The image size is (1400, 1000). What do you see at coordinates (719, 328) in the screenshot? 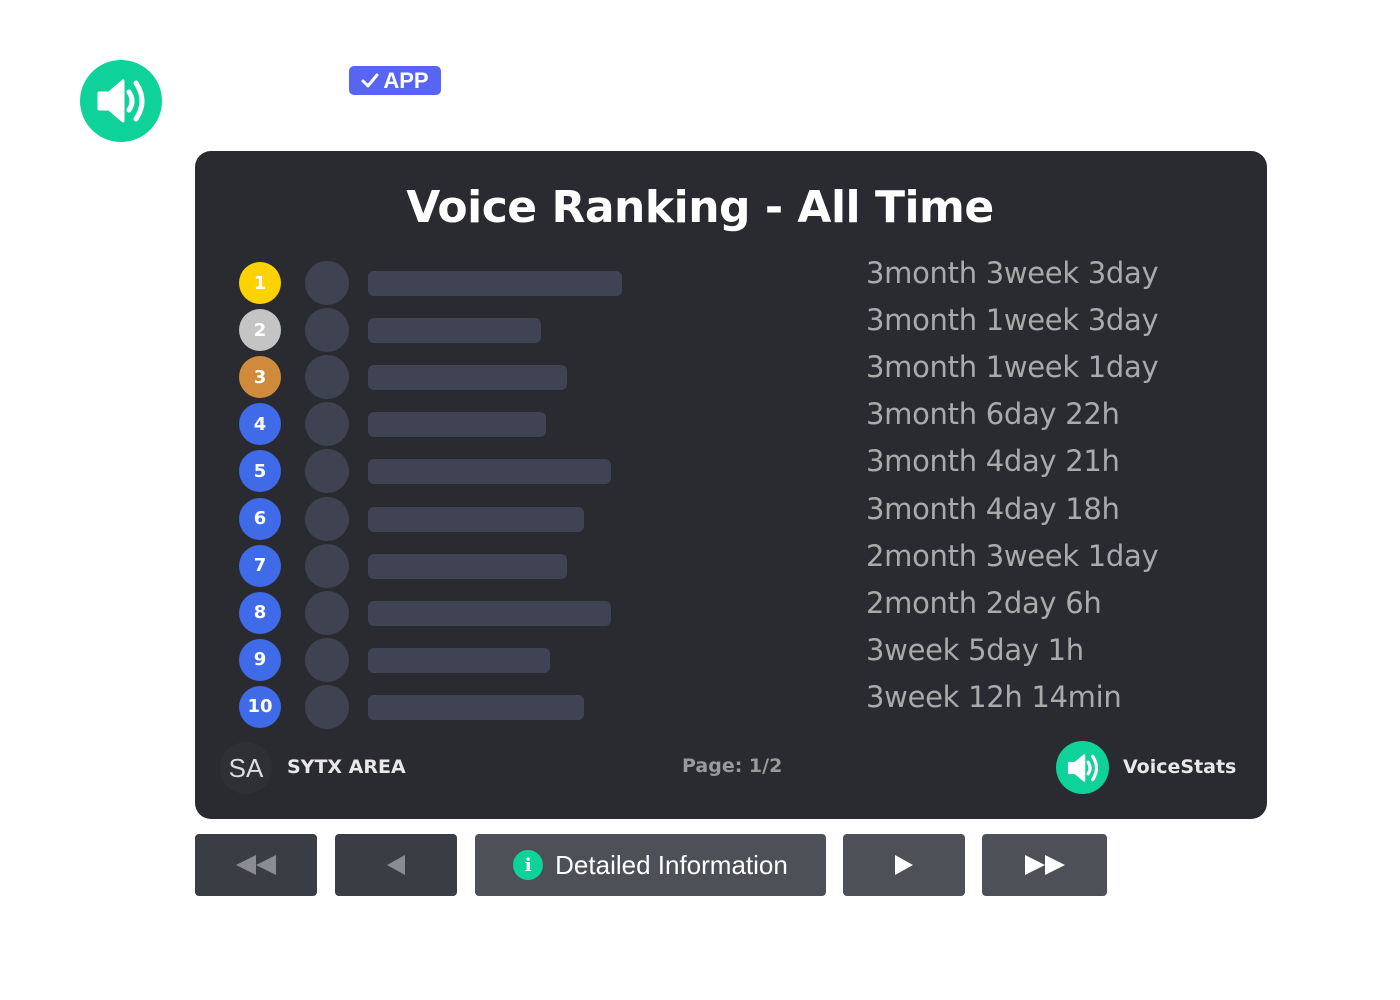
I see `ranking-row: 2 3month 1week 3day` at bounding box center [719, 328].